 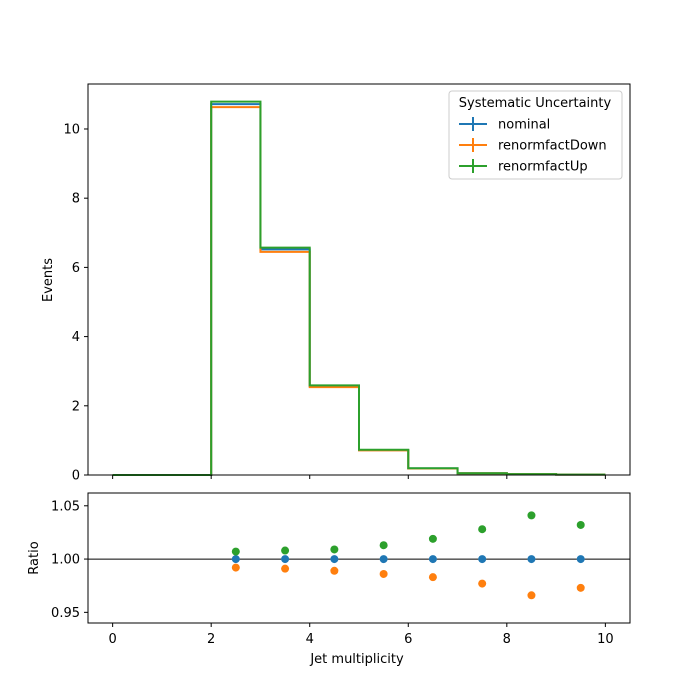 I want to click on top-y-tick-label: 10, so click(x=71, y=129).